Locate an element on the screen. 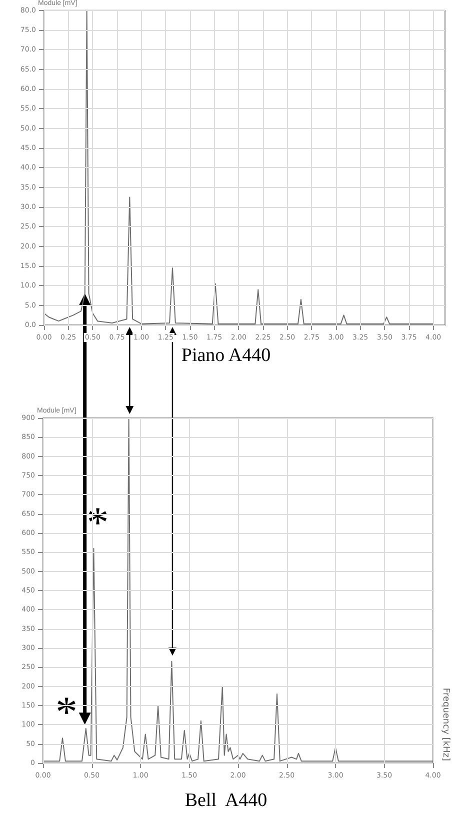  text: Piano A440 is located at coordinates (226, 355).